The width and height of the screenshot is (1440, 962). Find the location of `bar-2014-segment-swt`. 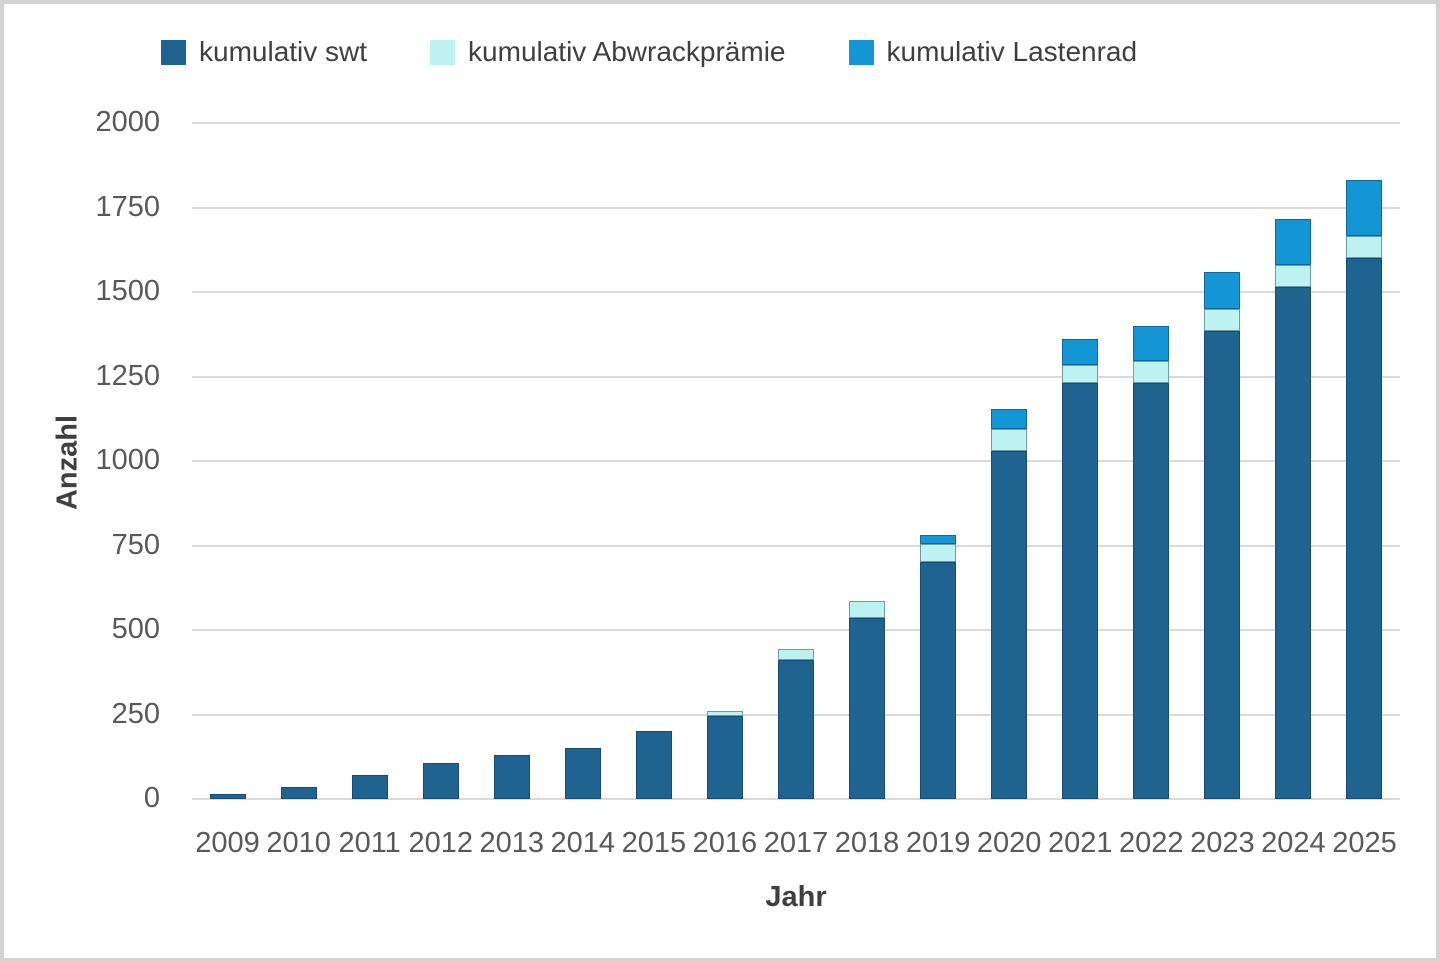

bar-2014-segment-swt is located at coordinates (582, 773).